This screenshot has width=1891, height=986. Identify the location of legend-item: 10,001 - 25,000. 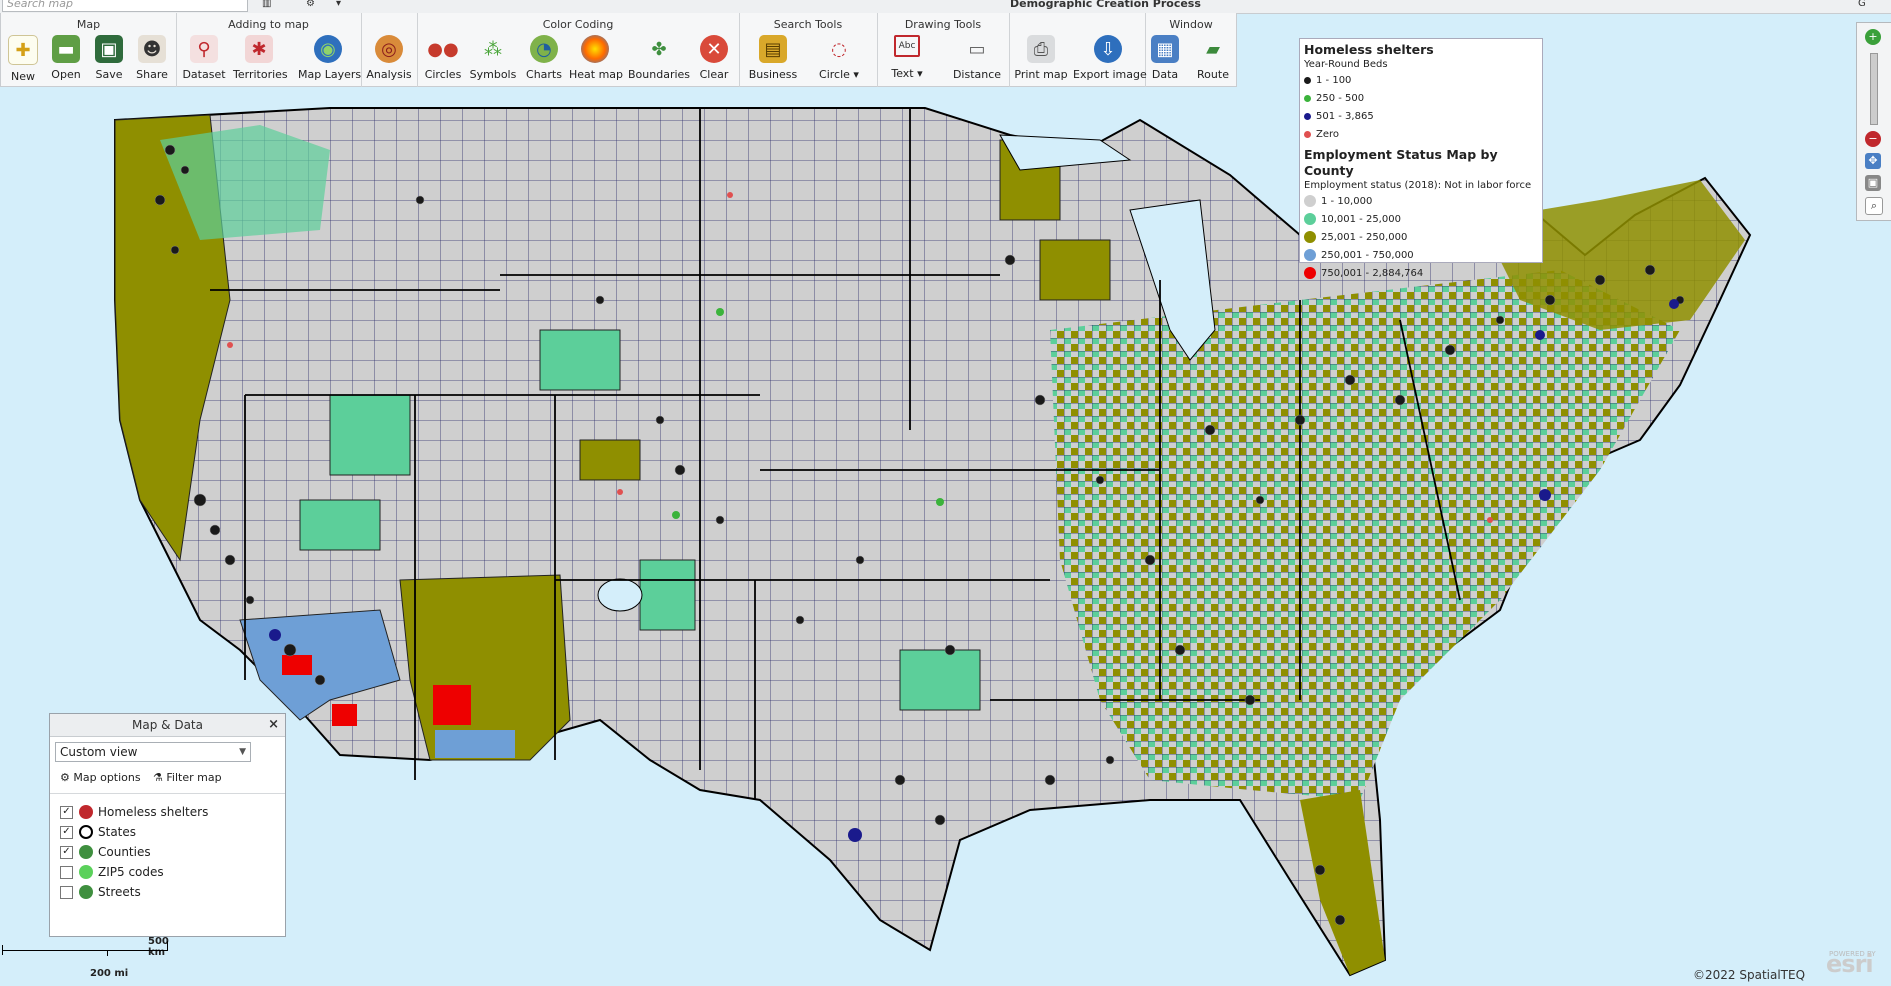
(1421, 219).